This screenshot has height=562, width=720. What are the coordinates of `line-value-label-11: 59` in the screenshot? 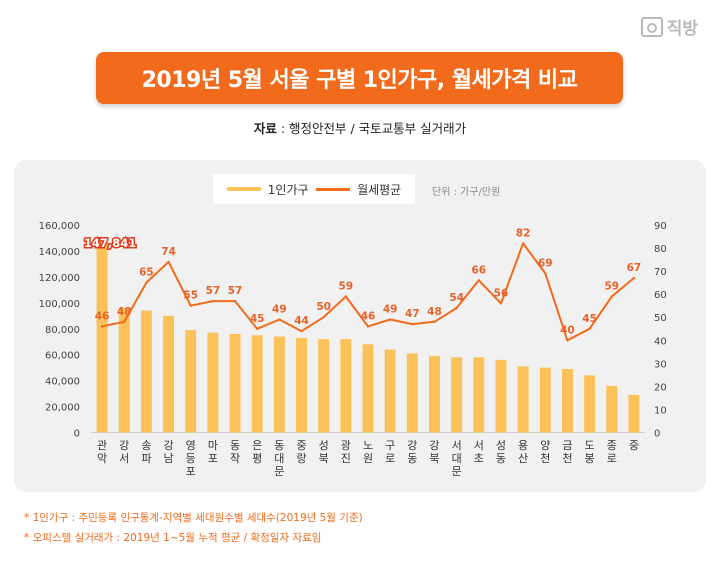 It's located at (346, 286).